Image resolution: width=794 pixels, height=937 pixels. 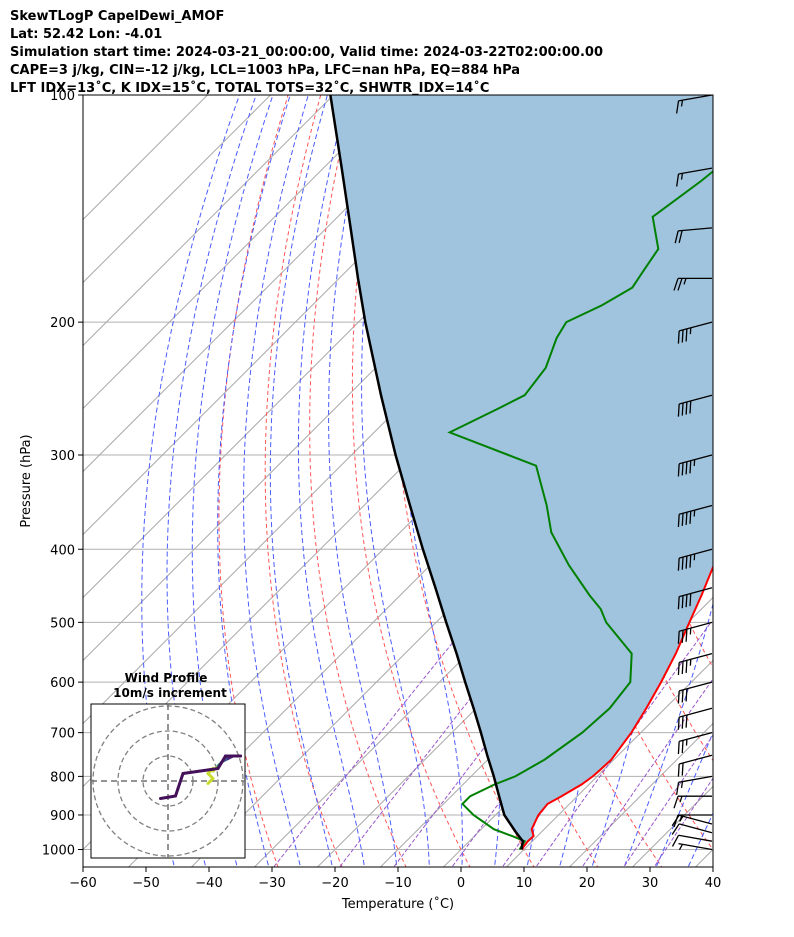 I want to click on y-tick-label: 400, so click(x=62, y=550).